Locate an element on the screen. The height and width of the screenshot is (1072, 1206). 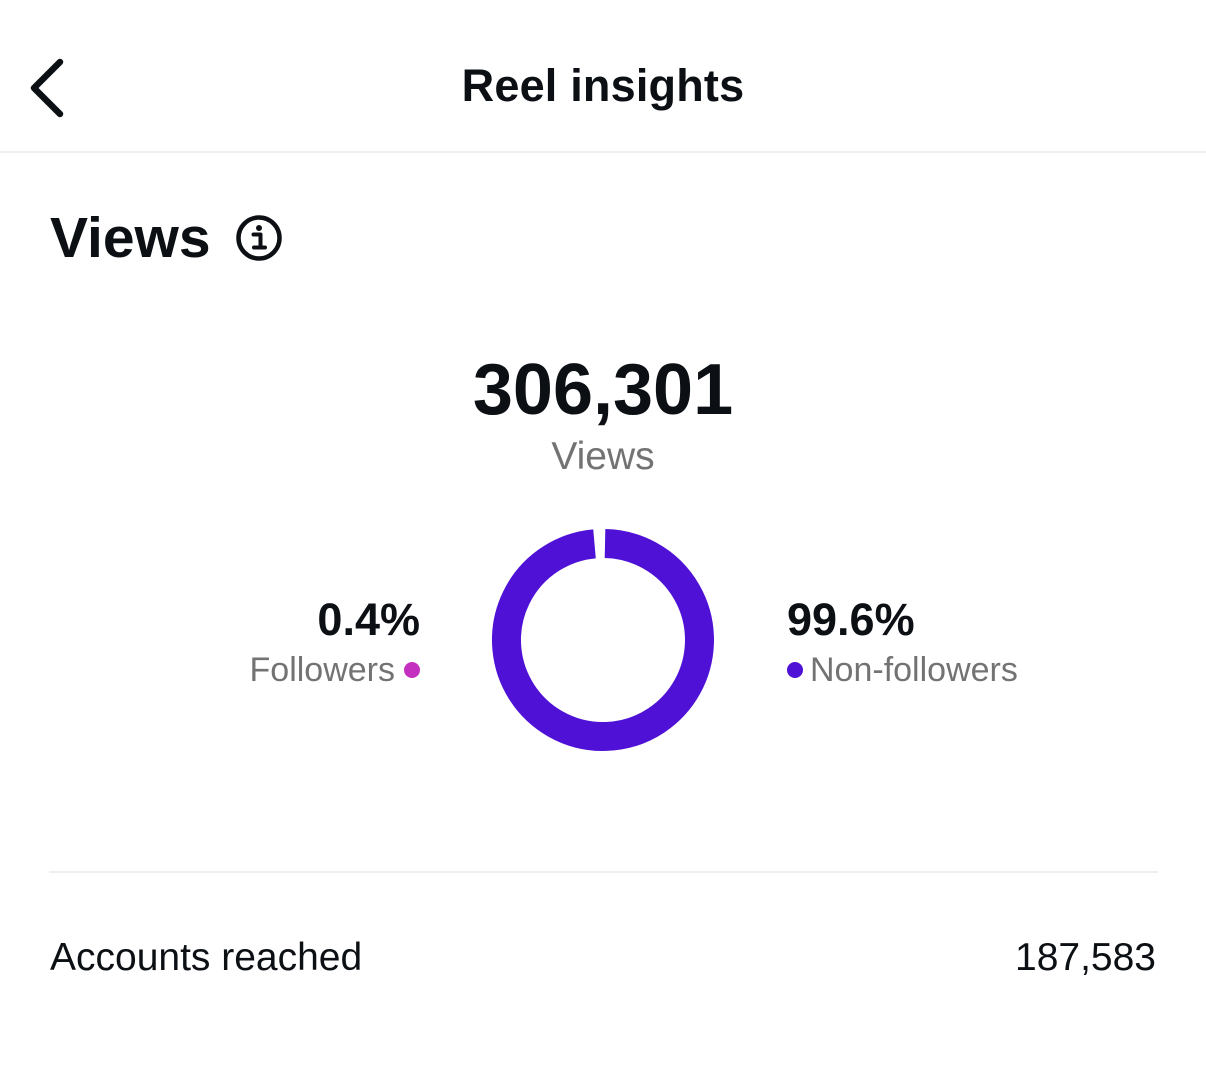
accounts-reached-row: Accounts reached 187,583 is located at coordinates (603, 958).